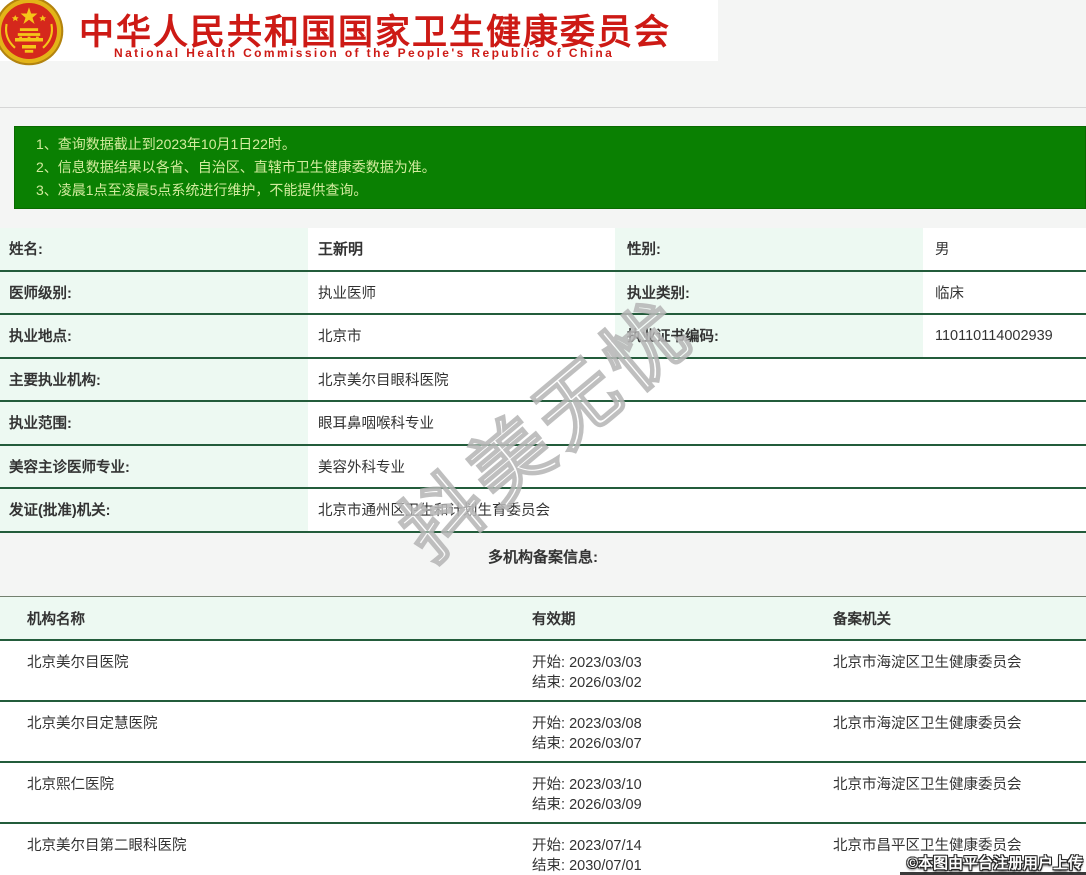 Image resolution: width=1086 pixels, height=875 pixels. Describe the element at coordinates (769, 249) in the screenshot. I see `field-label-gender: 性别:` at that location.